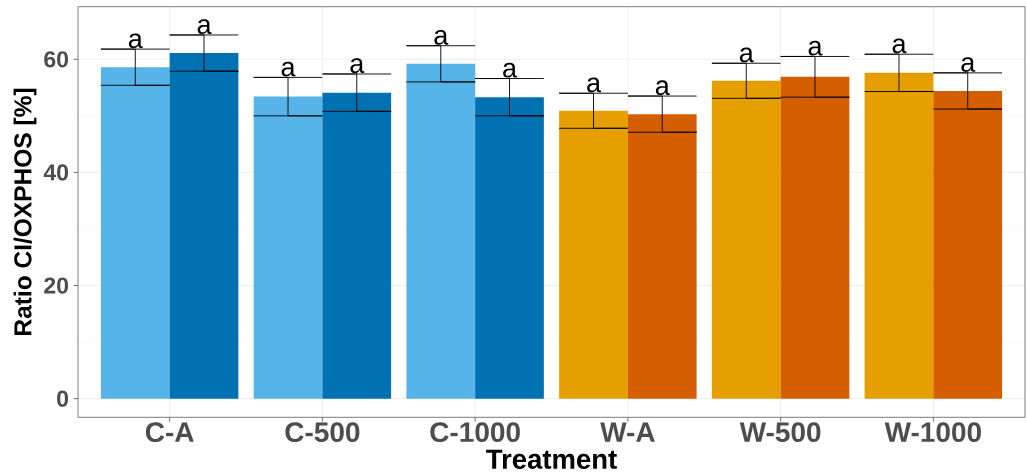 This screenshot has width=1027, height=475. Describe the element at coordinates (169, 432) in the screenshot. I see `x-tick-label: C-A` at that location.